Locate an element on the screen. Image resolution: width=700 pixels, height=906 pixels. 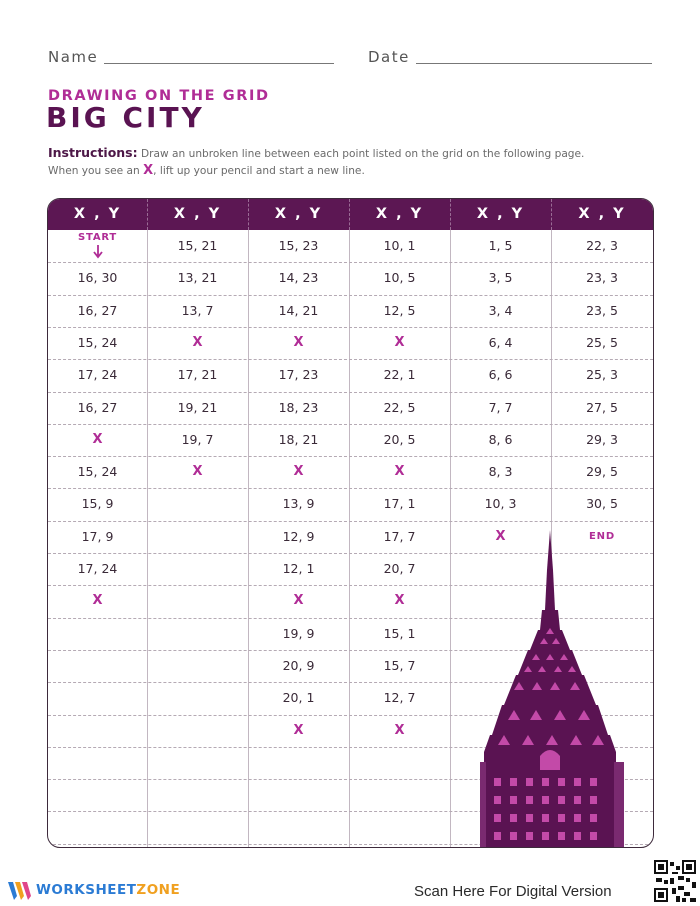
coordinate-cell: 17, 1 is located at coordinates (399, 504).